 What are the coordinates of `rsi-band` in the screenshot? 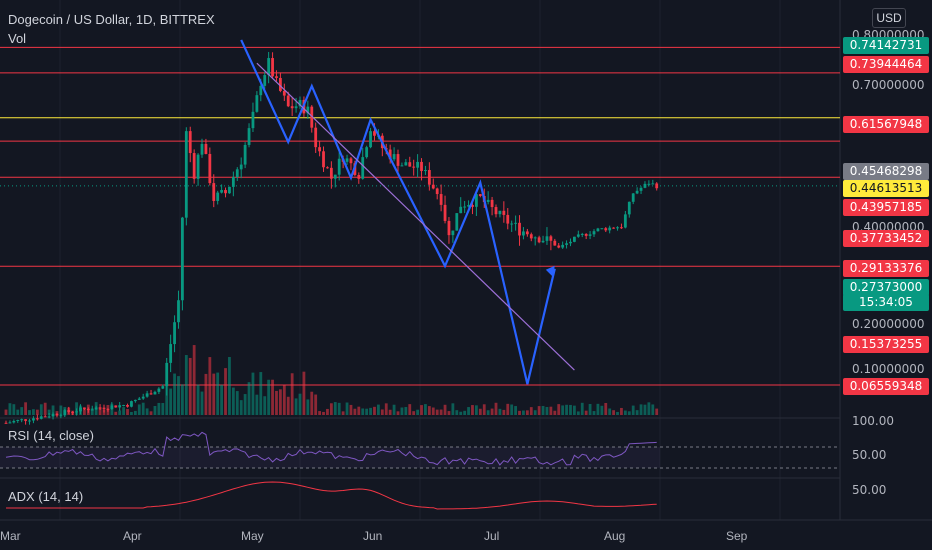 It's located at (330, 457).